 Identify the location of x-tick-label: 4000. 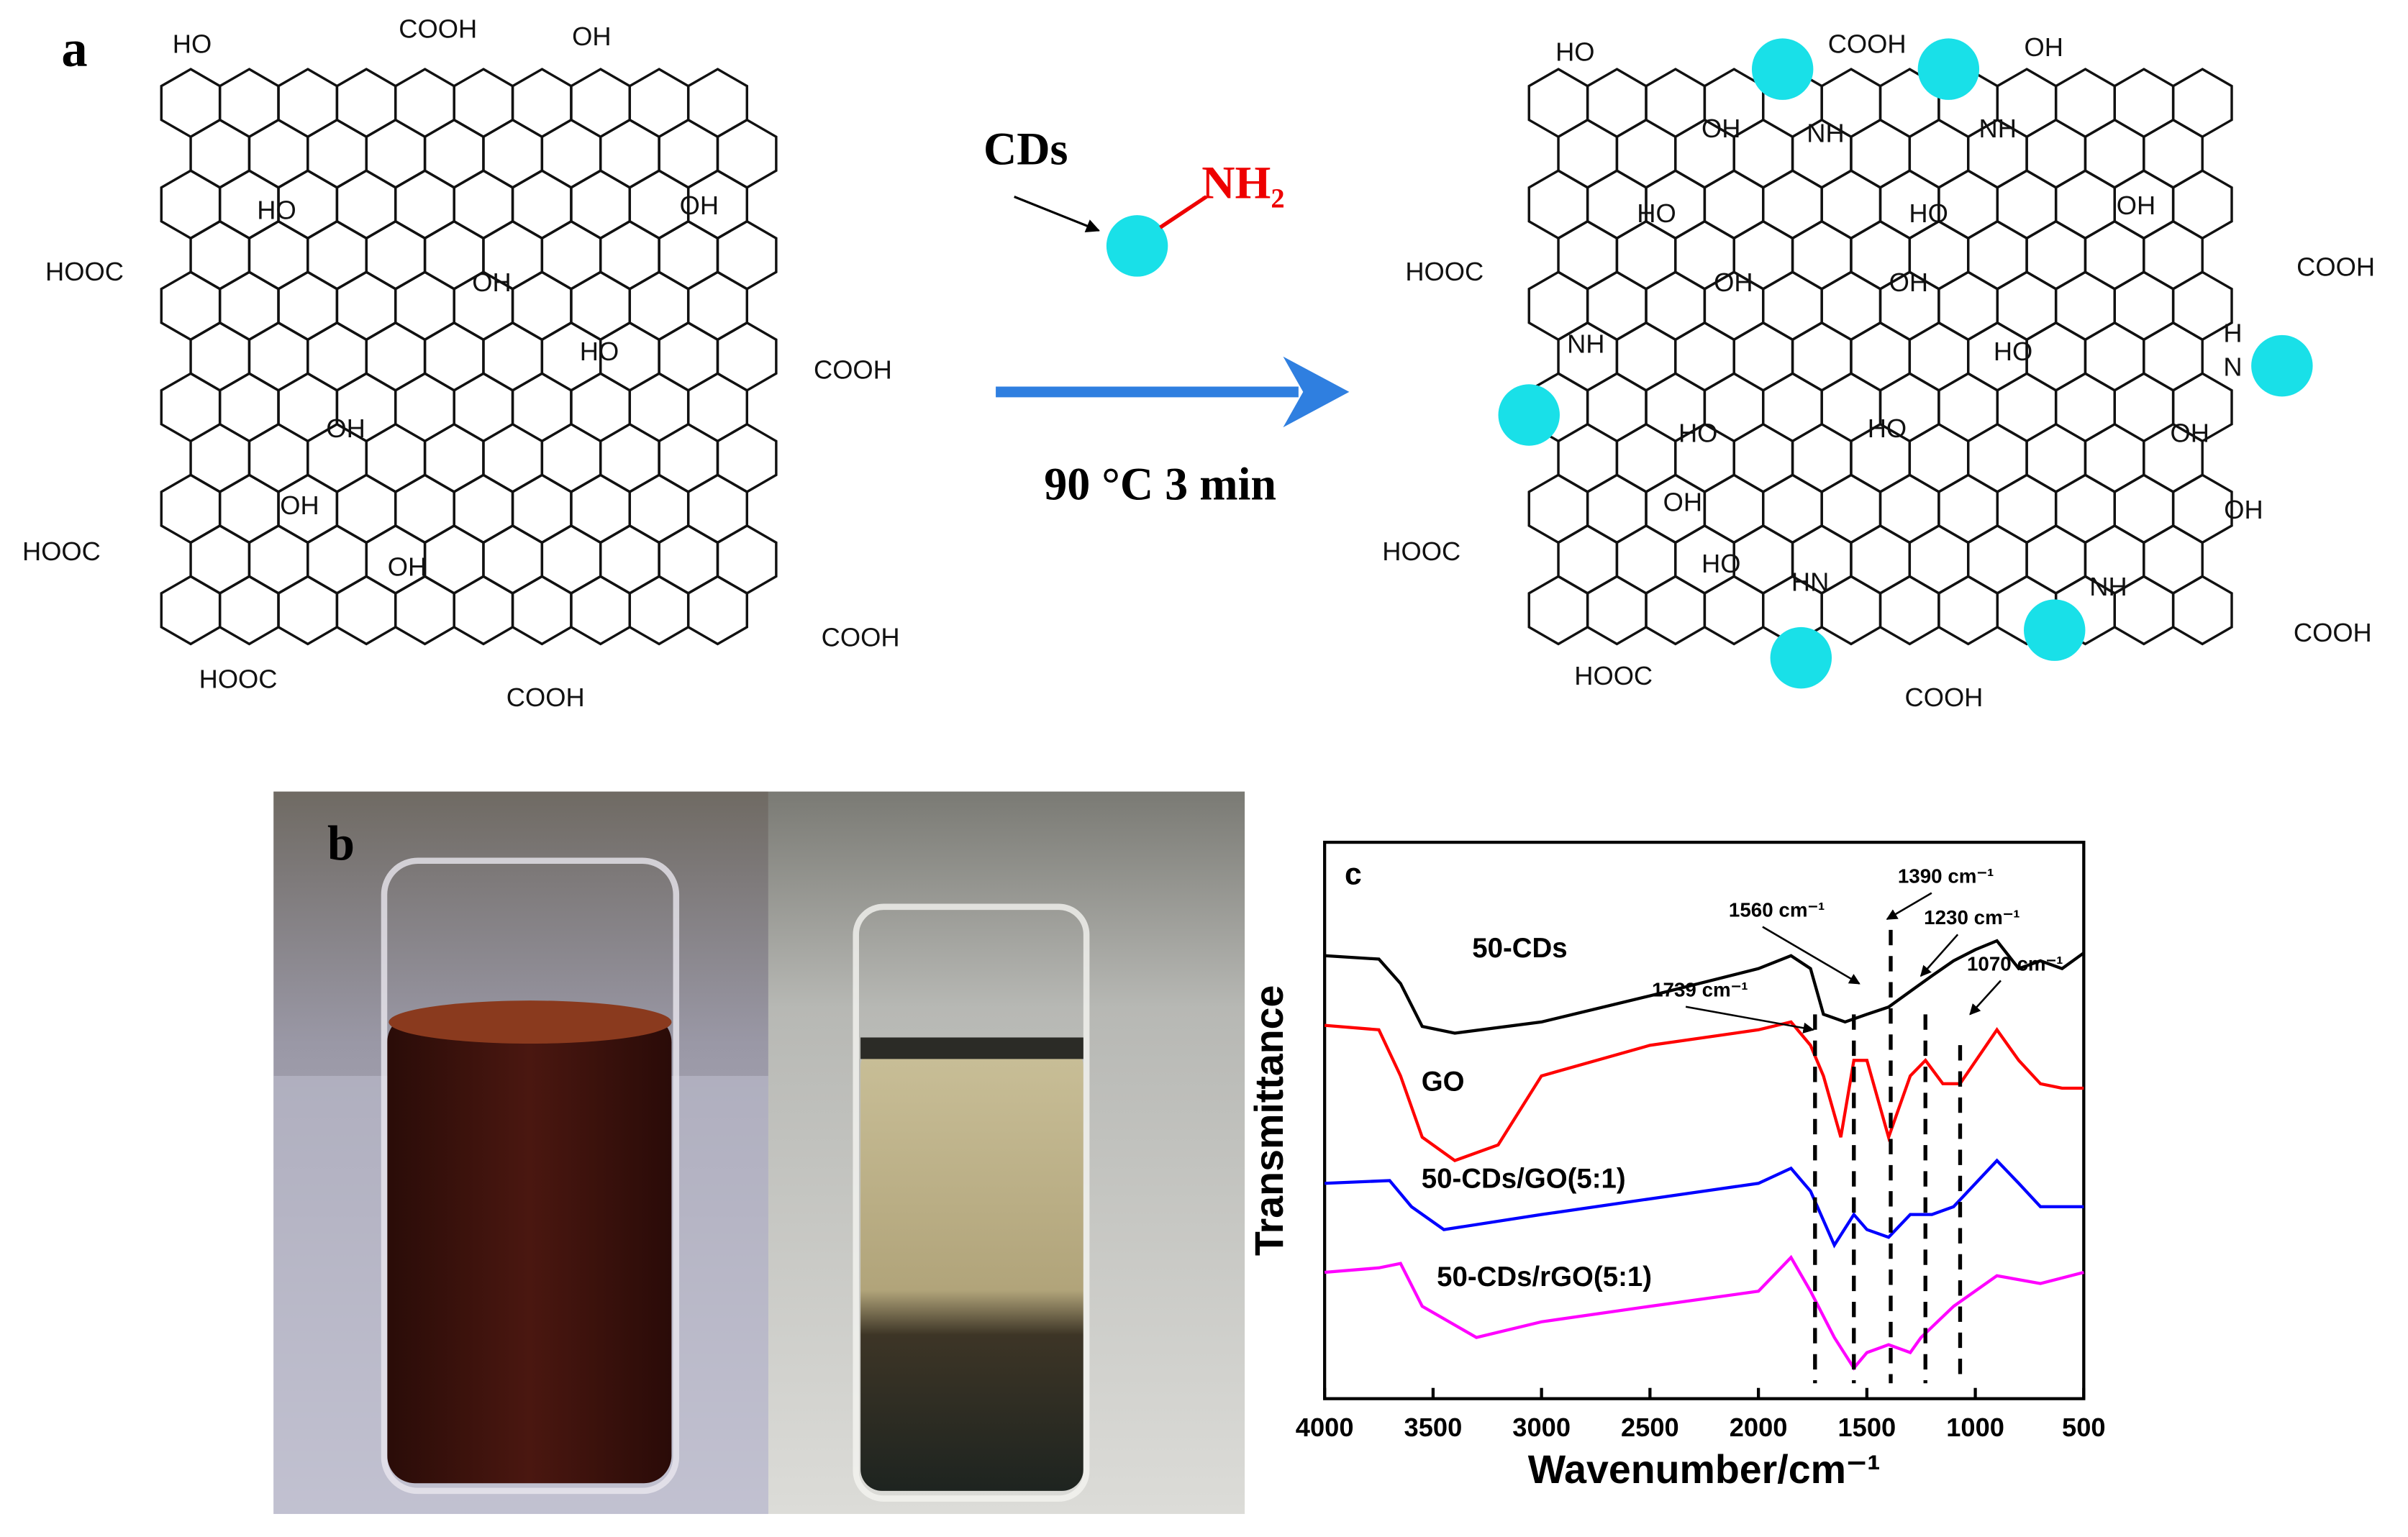
(1325, 1427).